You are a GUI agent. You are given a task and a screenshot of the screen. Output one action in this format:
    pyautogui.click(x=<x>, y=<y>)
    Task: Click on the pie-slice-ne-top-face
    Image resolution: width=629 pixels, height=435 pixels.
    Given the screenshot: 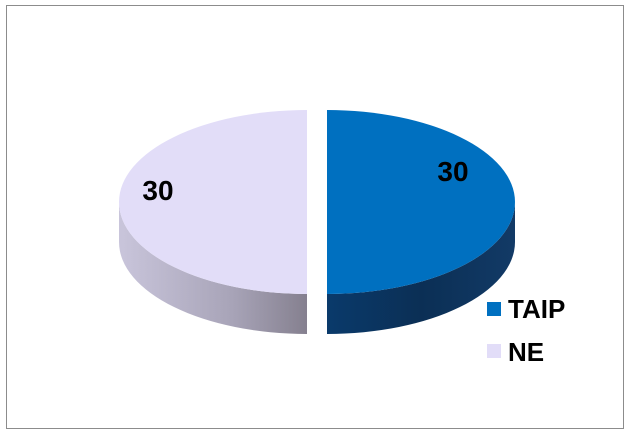 What is the action you would take?
    pyautogui.click(x=213, y=202)
    